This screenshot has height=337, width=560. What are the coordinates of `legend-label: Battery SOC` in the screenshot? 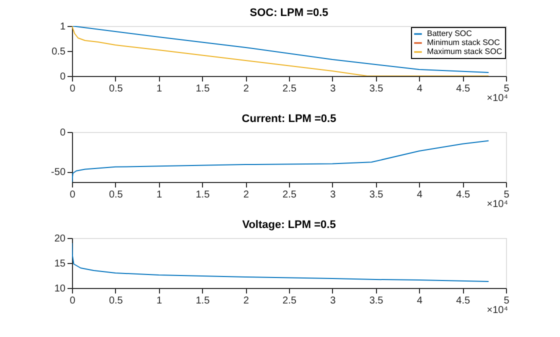 It's located at (449, 33).